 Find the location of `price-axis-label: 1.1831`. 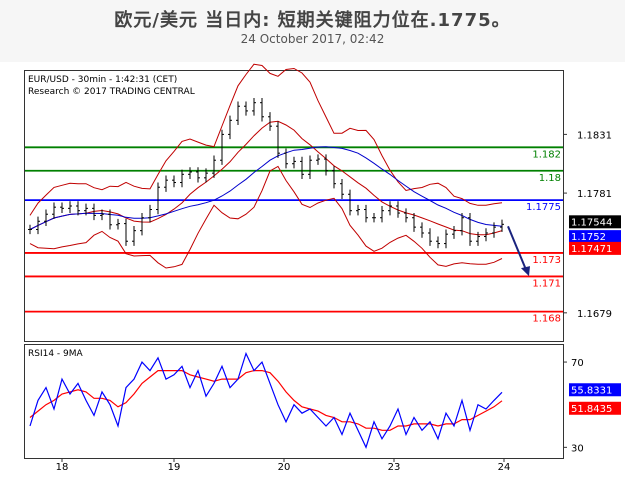

price-axis-label: 1.1831 is located at coordinates (594, 135).